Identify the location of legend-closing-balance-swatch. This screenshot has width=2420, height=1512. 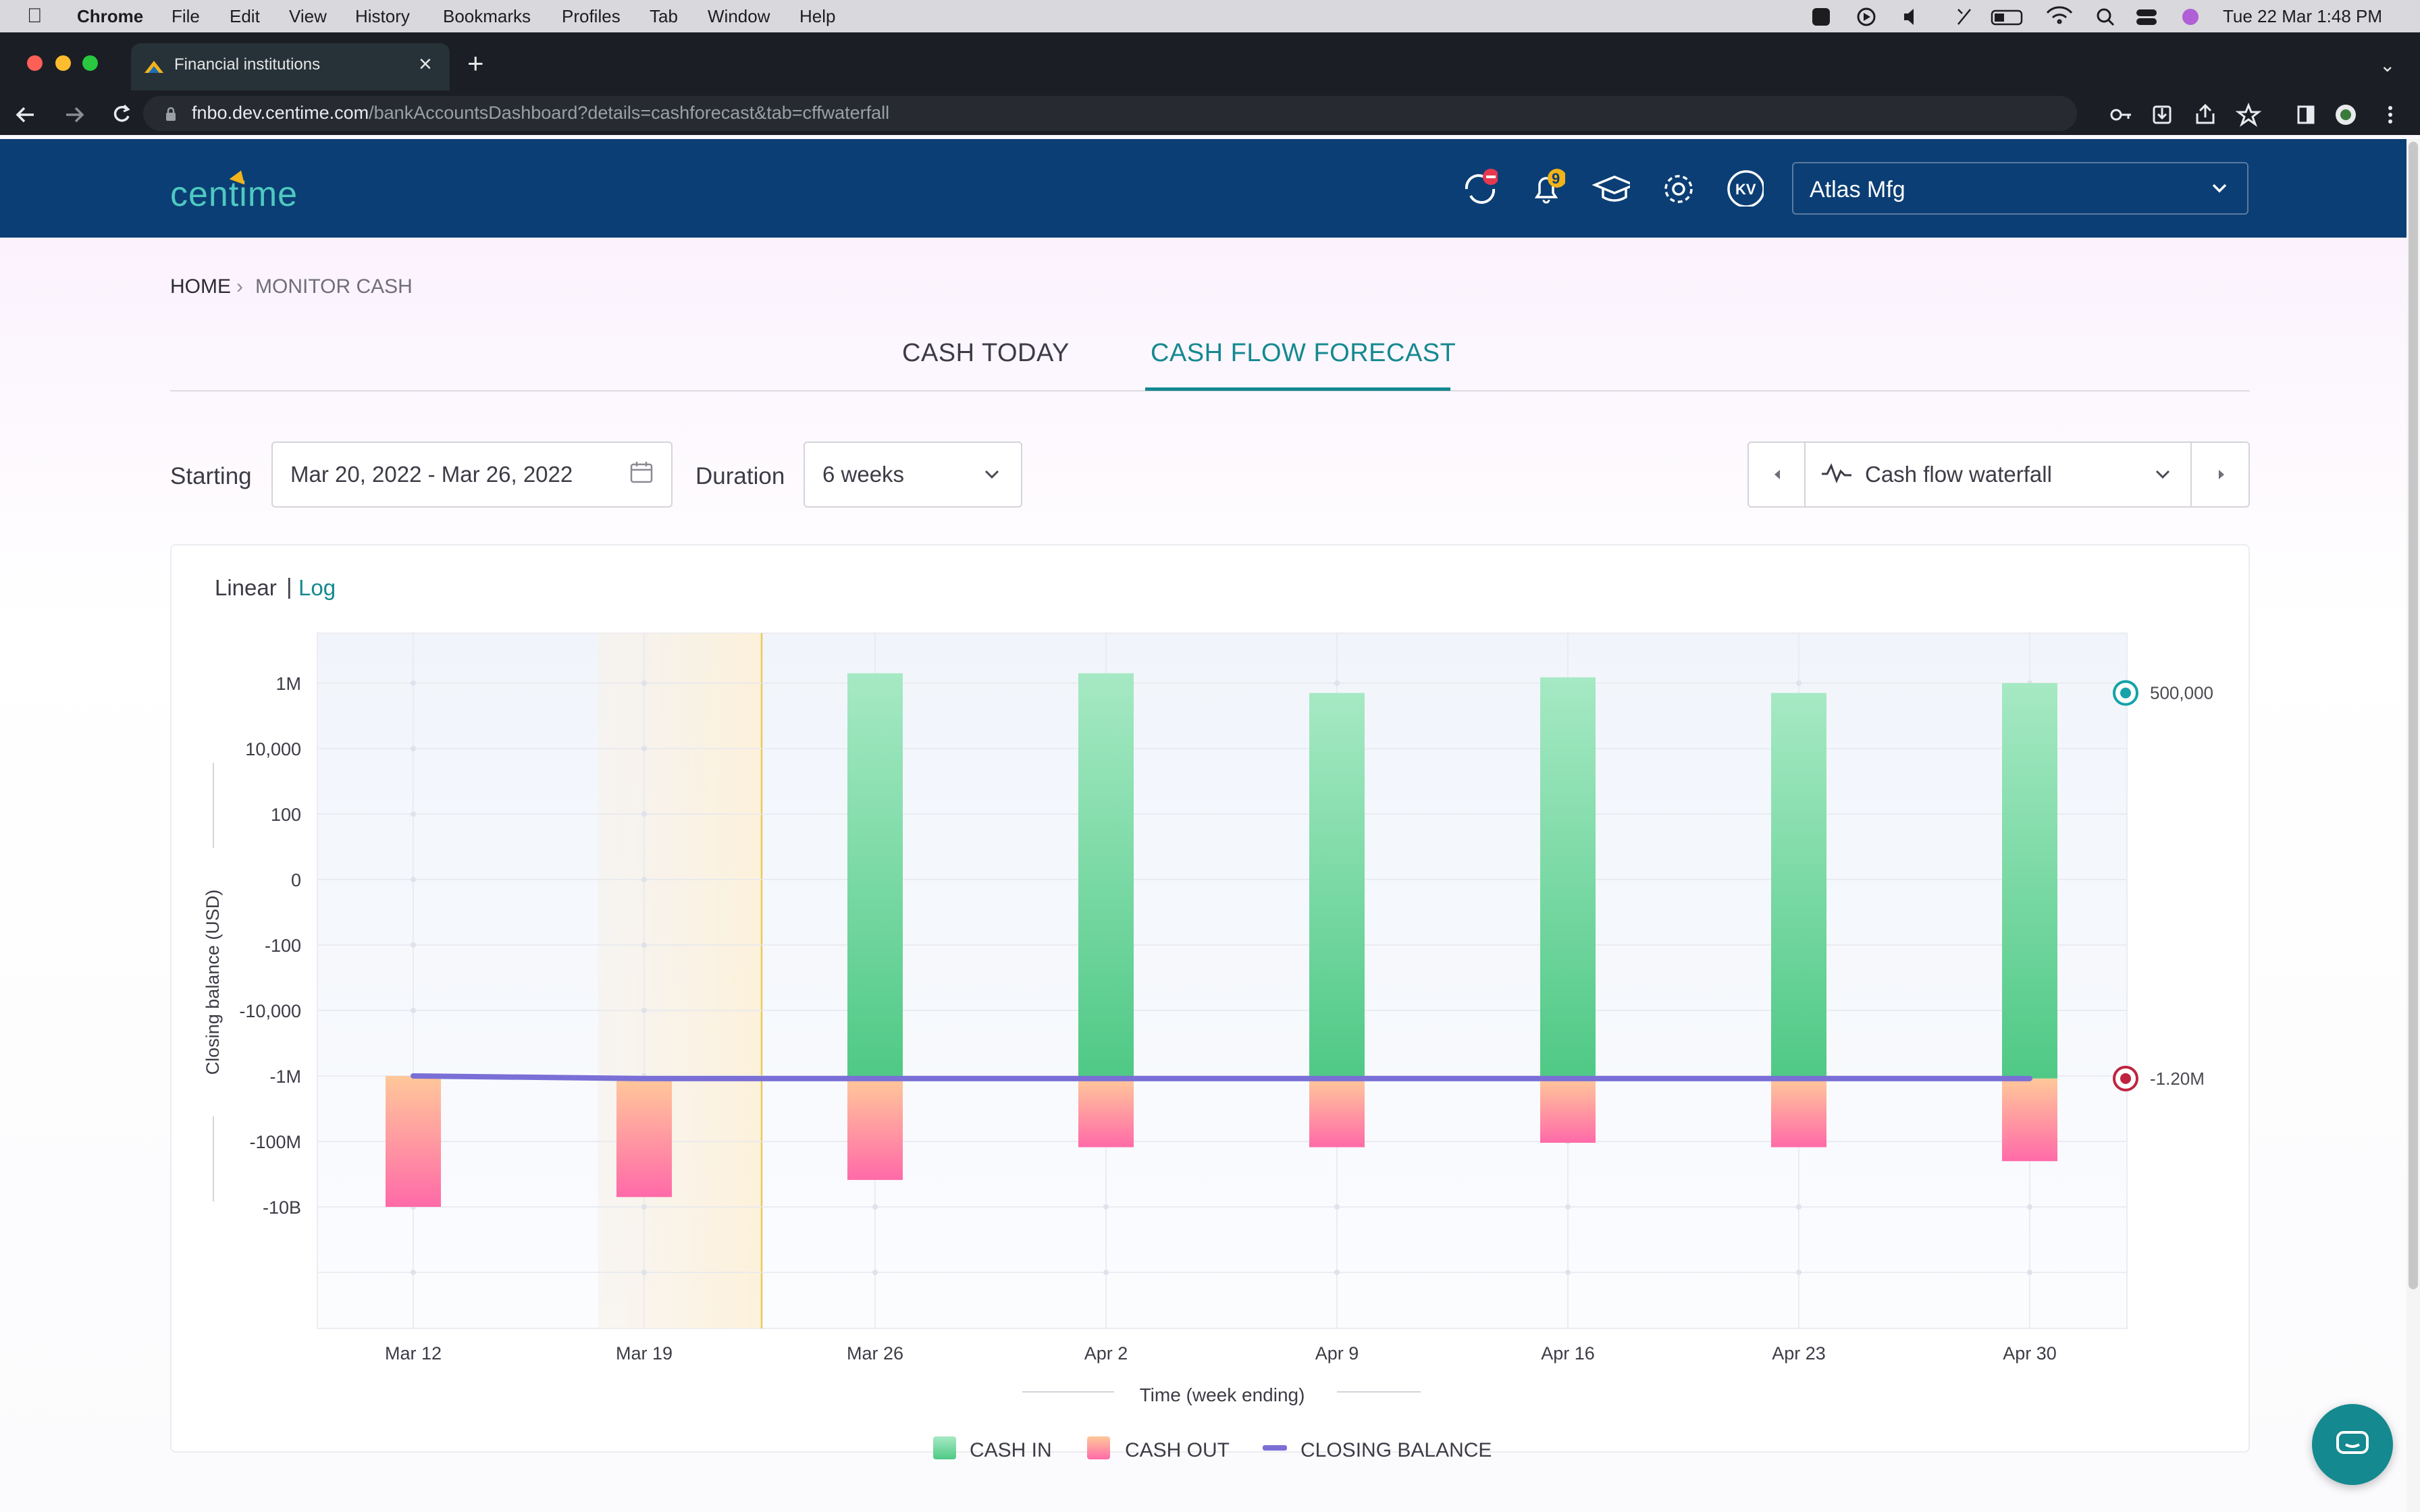
(1275, 1448).